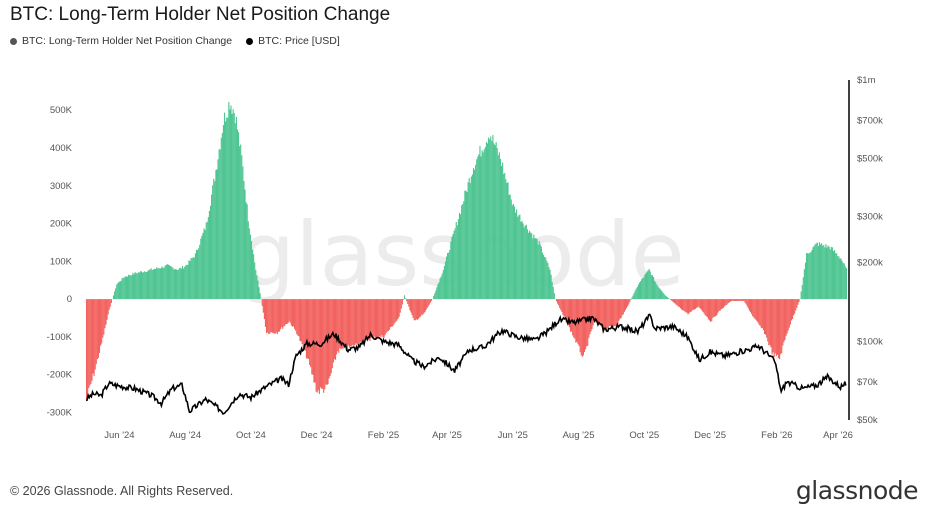 Image resolution: width=930 pixels, height=510 pixels. Describe the element at coordinates (870, 120) in the screenshot. I see `right-tick-label: $700k` at that location.